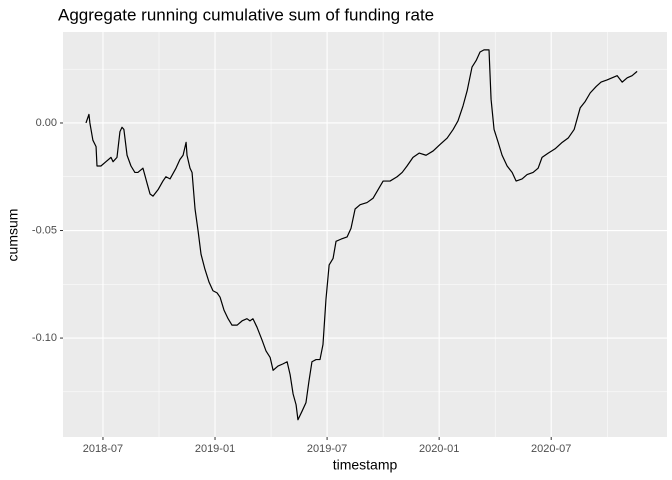  What do you see at coordinates (13, 235) in the screenshot?
I see `y-axis-label: cumsum` at bounding box center [13, 235].